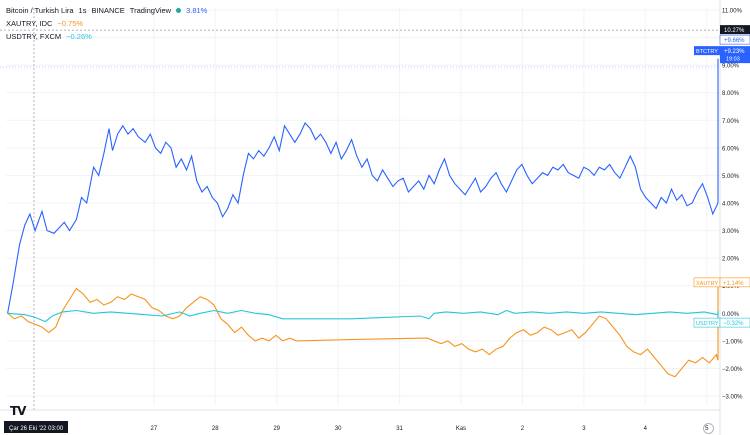 This screenshot has height=435, width=750. I want to click on settings-icon, so click(708, 428).